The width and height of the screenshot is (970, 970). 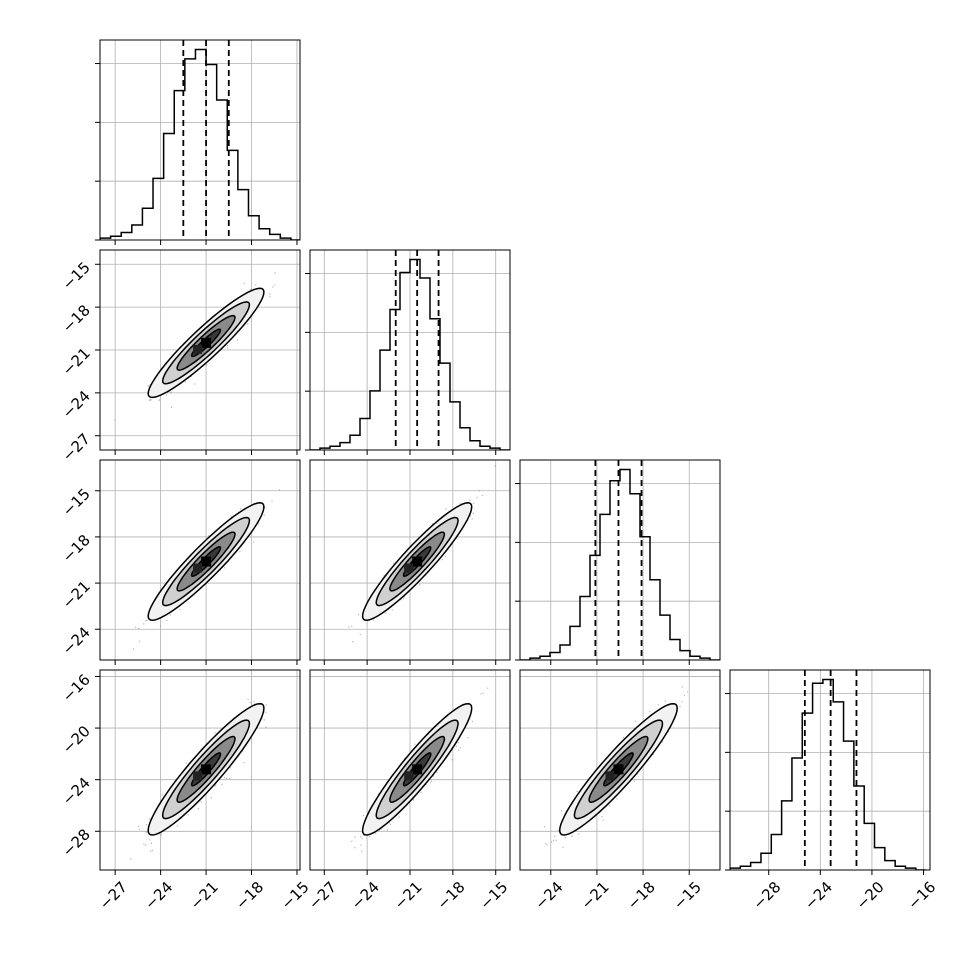 I want to click on panel-3-1: −27 −24 −21 −18 −15, so click(x=408, y=791).